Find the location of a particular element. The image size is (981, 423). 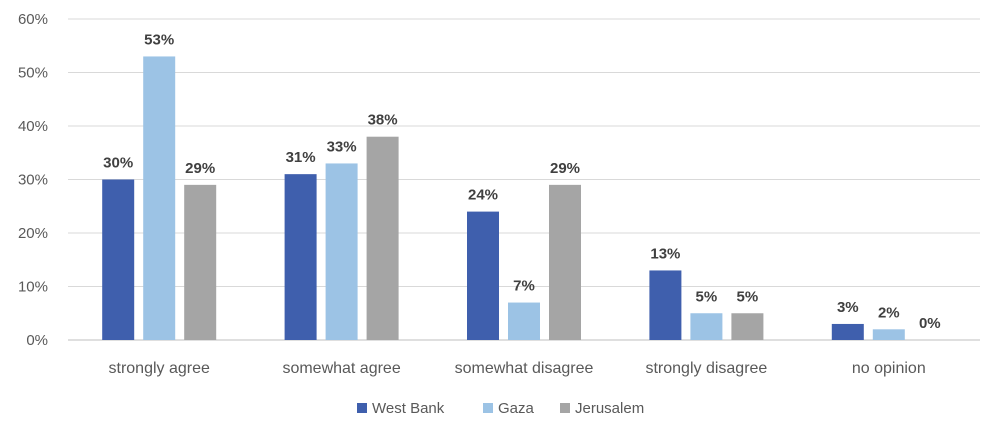

data-label: 31% is located at coordinates (301, 157).